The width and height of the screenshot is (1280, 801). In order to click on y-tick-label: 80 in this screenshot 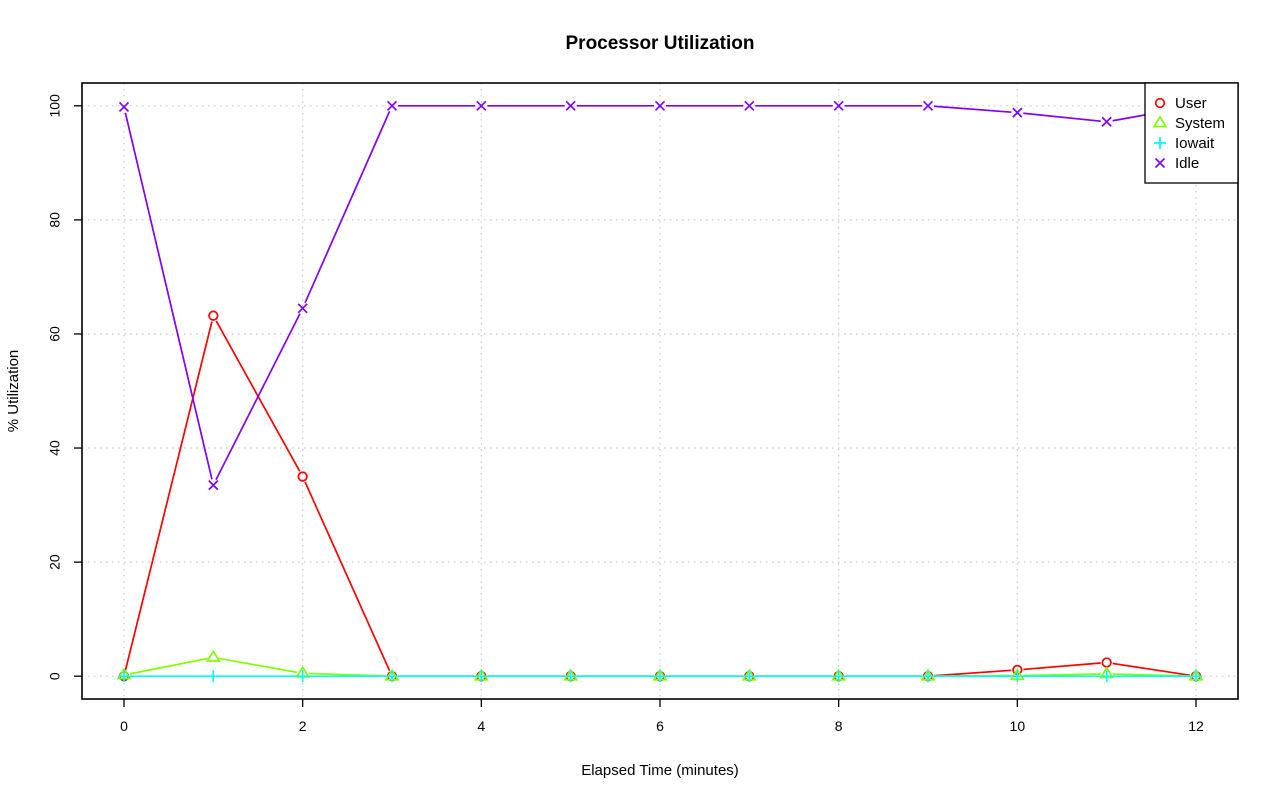, I will do `click(55, 220)`.